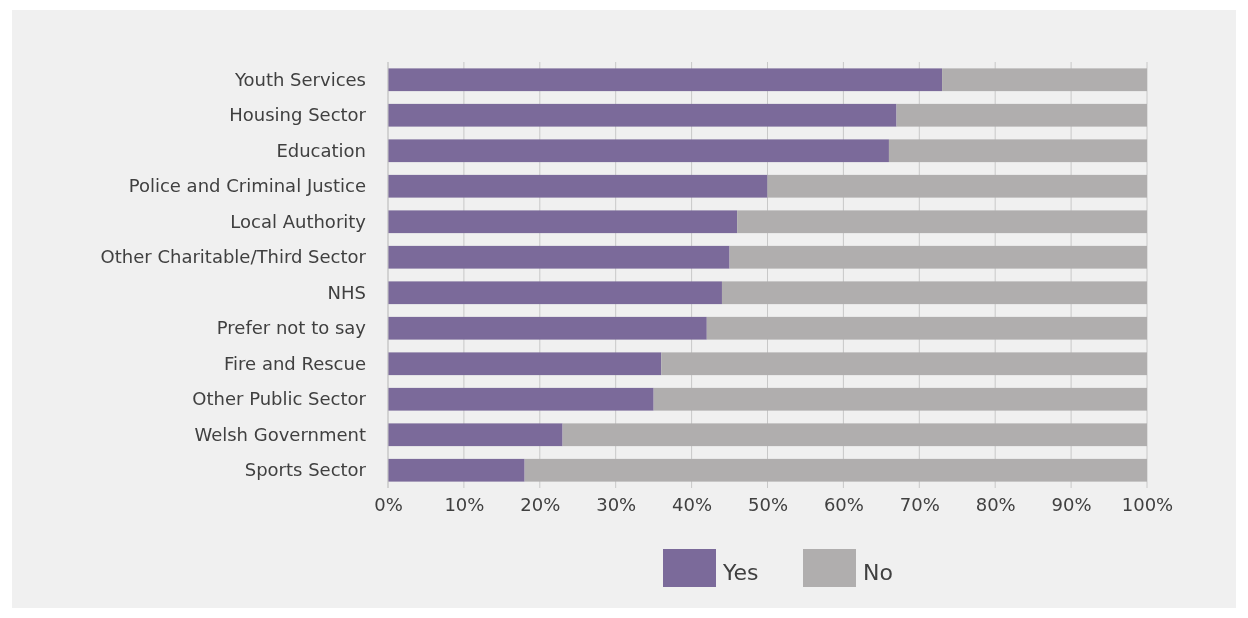 The height and width of the screenshot is (618, 1248). Describe the element at coordinates (346, 292) in the screenshot. I see `y-tick-label: NHS` at that location.